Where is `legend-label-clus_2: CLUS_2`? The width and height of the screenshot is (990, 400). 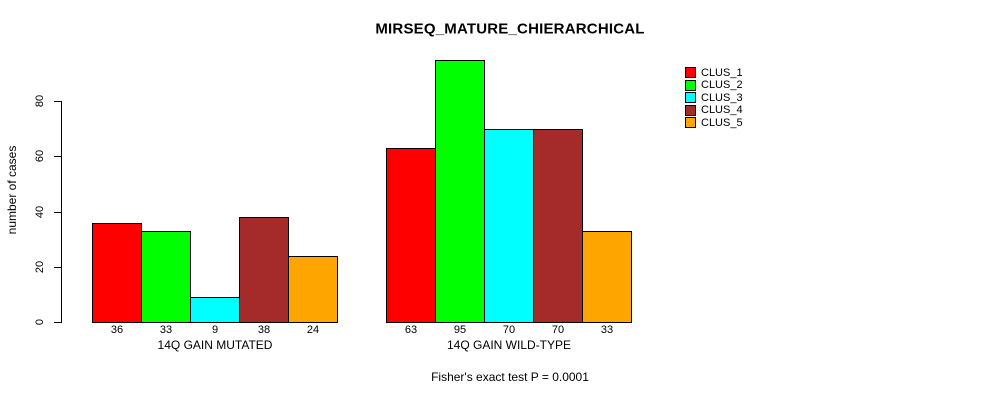
legend-label-clus_2: CLUS_2 is located at coordinates (722, 85).